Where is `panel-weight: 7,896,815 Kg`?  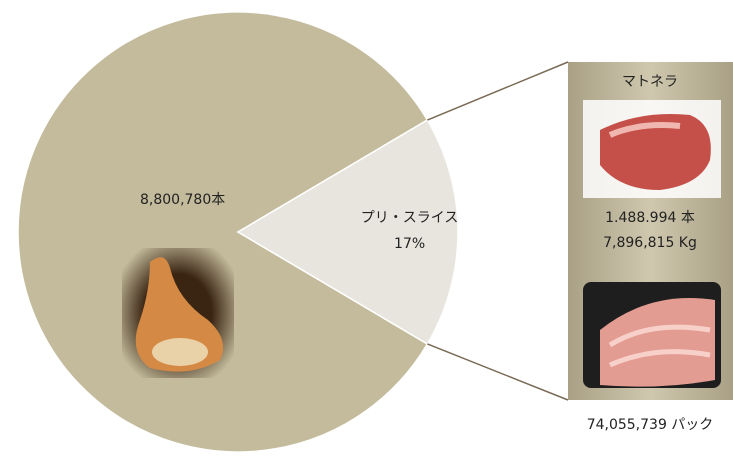 panel-weight: 7,896,815 Kg is located at coordinates (650, 243).